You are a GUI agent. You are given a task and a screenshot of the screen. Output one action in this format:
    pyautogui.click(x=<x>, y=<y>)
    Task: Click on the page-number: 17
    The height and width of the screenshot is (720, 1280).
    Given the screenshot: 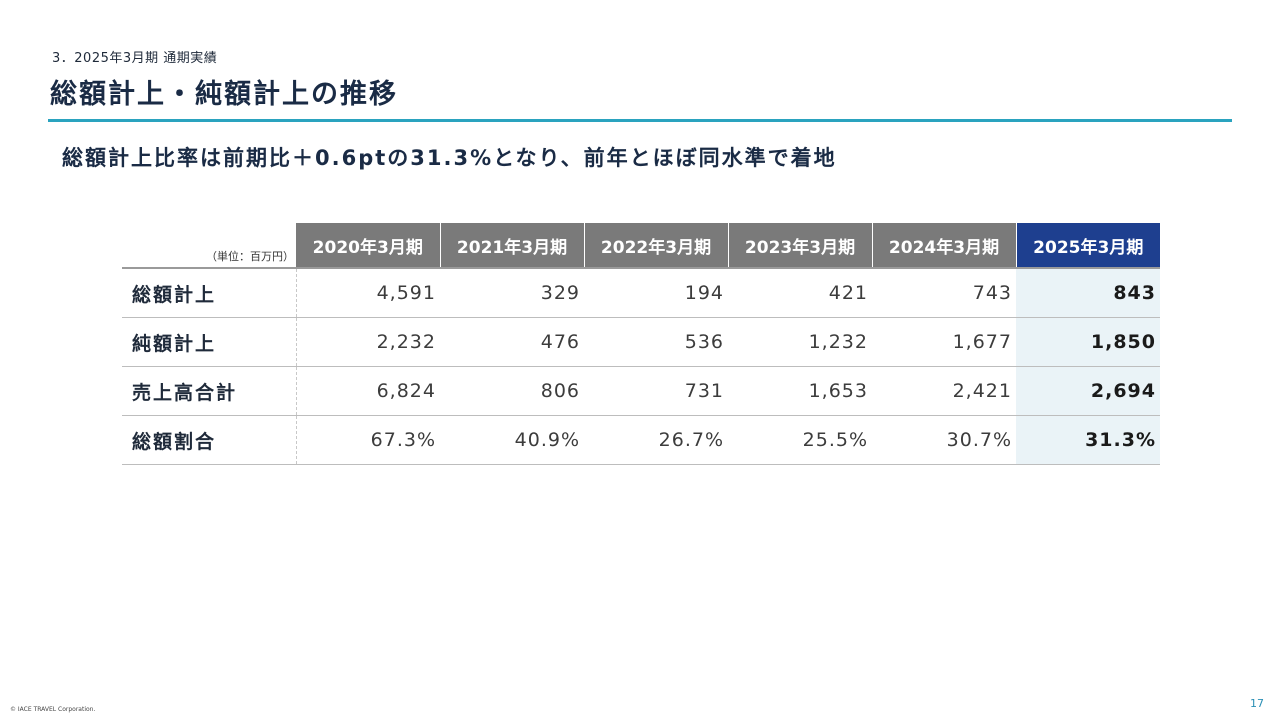 What is the action you would take?
    pyautogui.click(x=1257, y=703)
    